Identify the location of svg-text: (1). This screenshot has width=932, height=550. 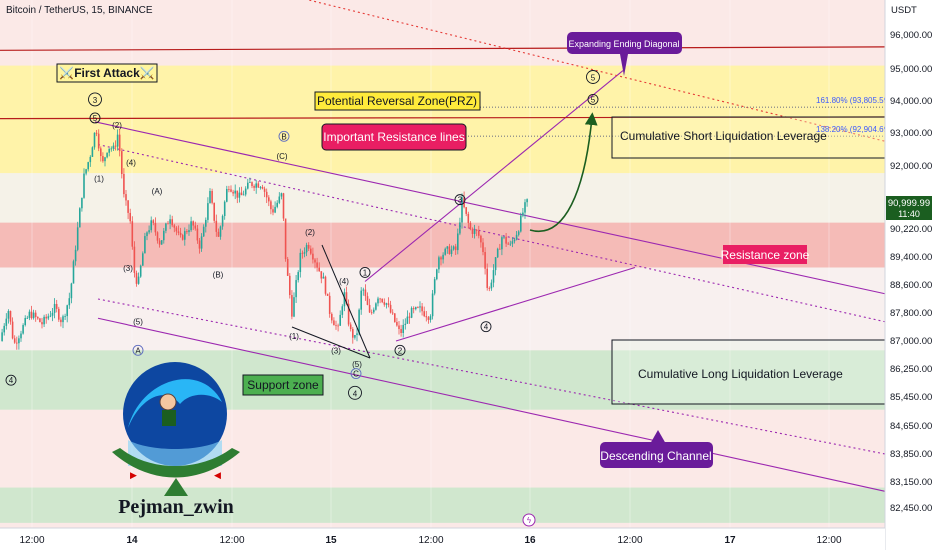
(294, 336).